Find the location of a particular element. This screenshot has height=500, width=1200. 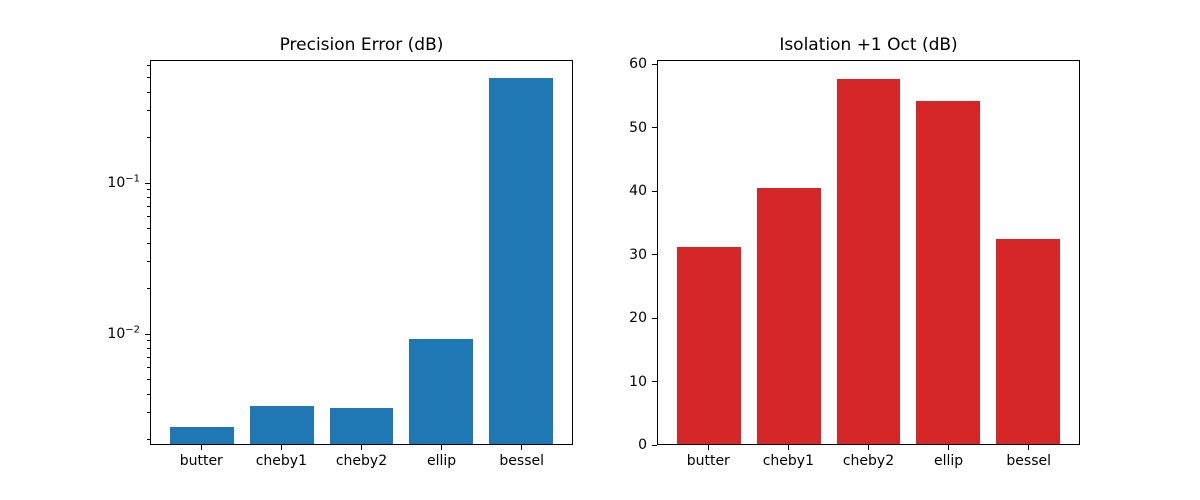

y-tick-label: 30 is located at coordinates (638, 254).